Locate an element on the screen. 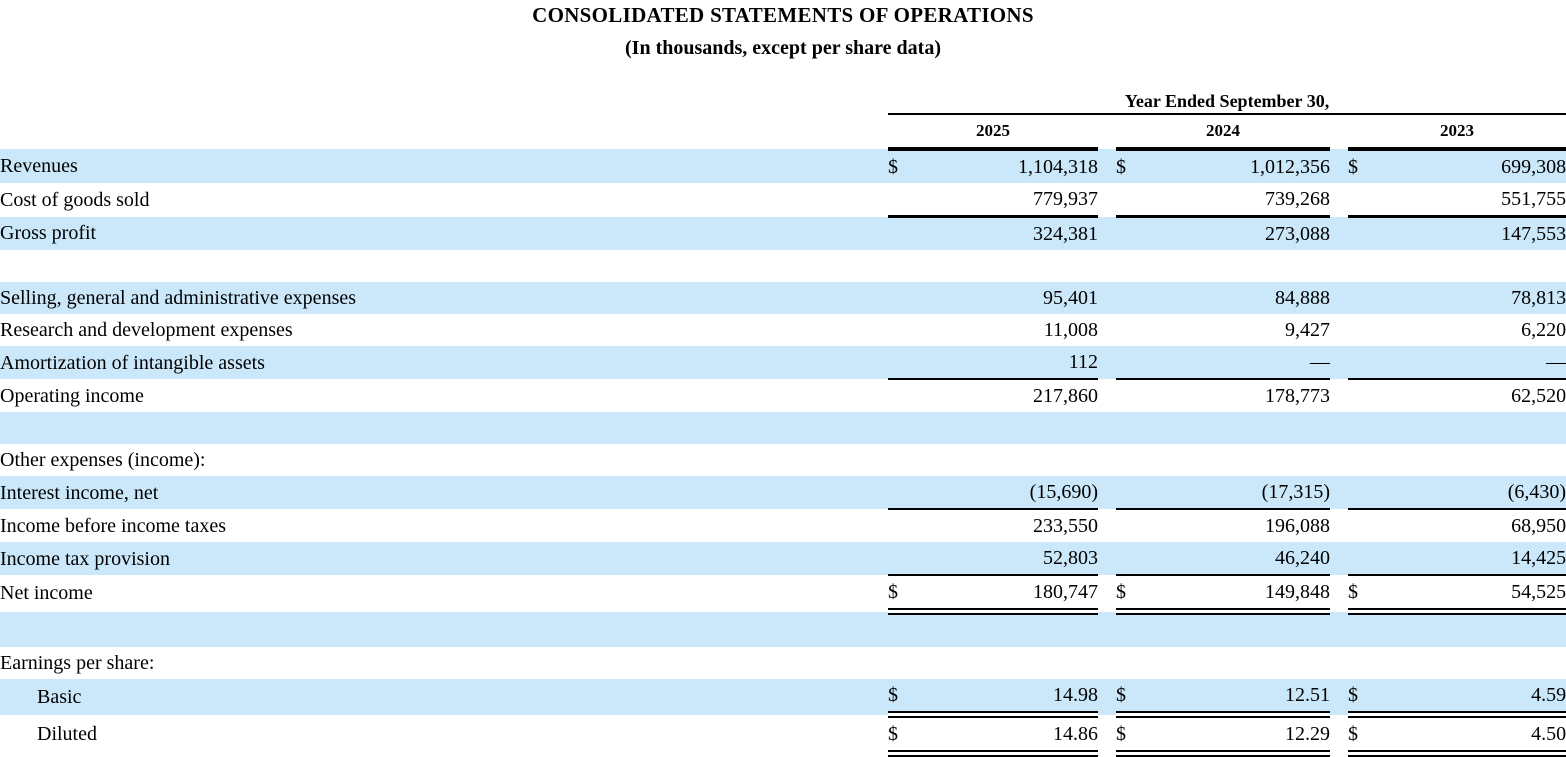 This screenshot has height=757, width=1566. cell-value: (6,430) is located at coordinates (1472, 493).